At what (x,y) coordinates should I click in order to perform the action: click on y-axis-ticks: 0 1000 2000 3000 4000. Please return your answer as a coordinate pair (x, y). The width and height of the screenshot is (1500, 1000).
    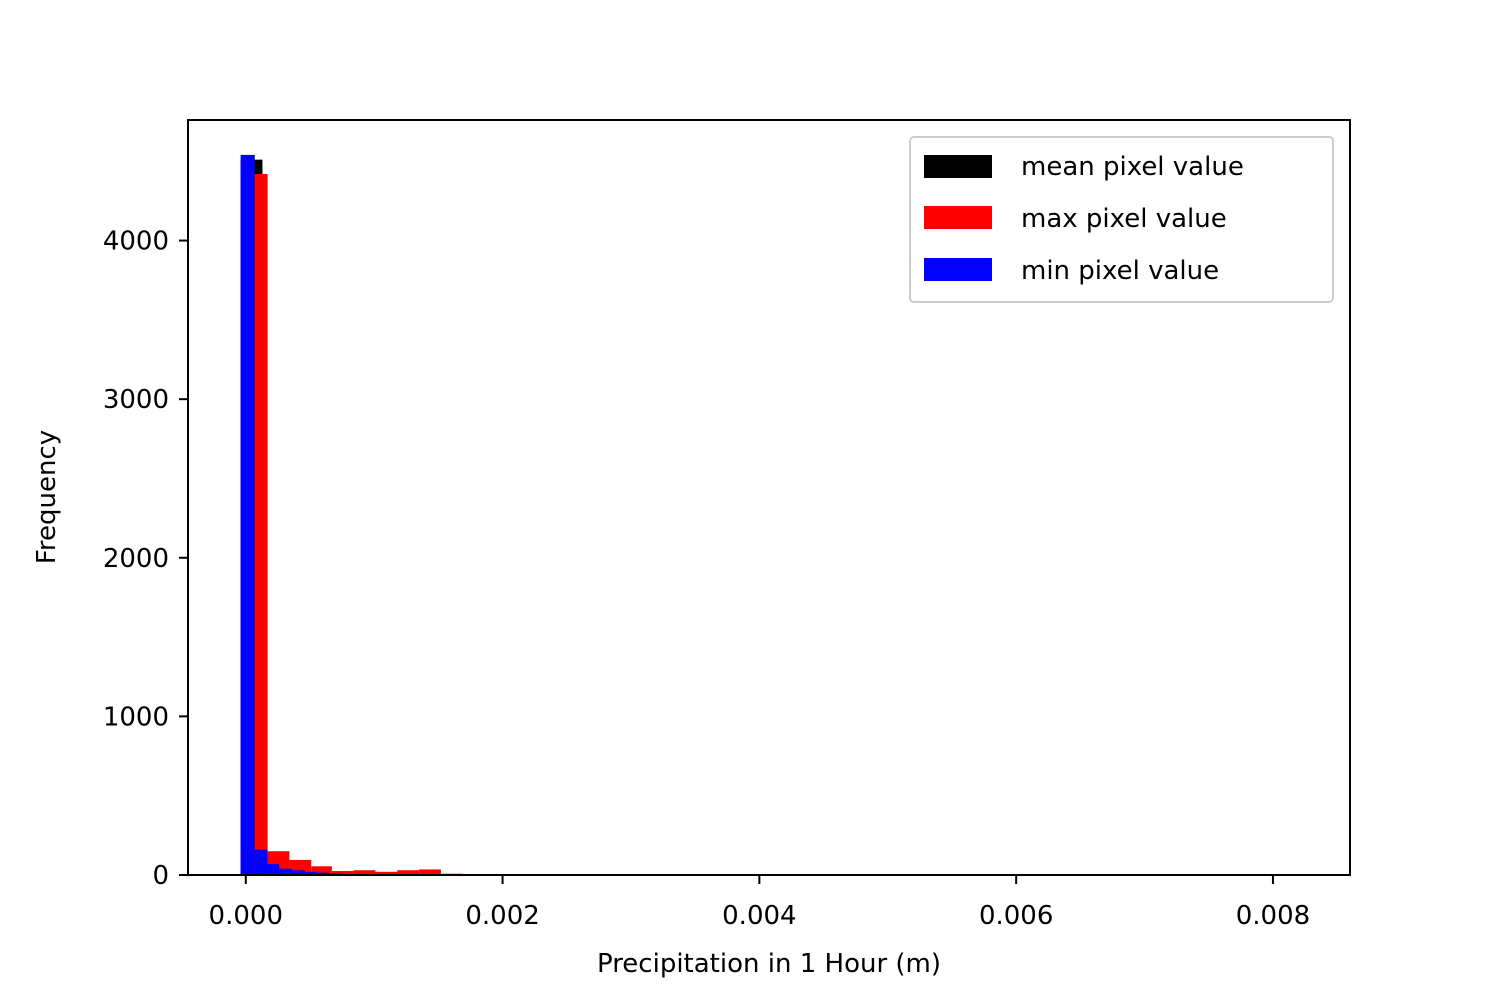
    Looking at the image, I should click on (145, 559).